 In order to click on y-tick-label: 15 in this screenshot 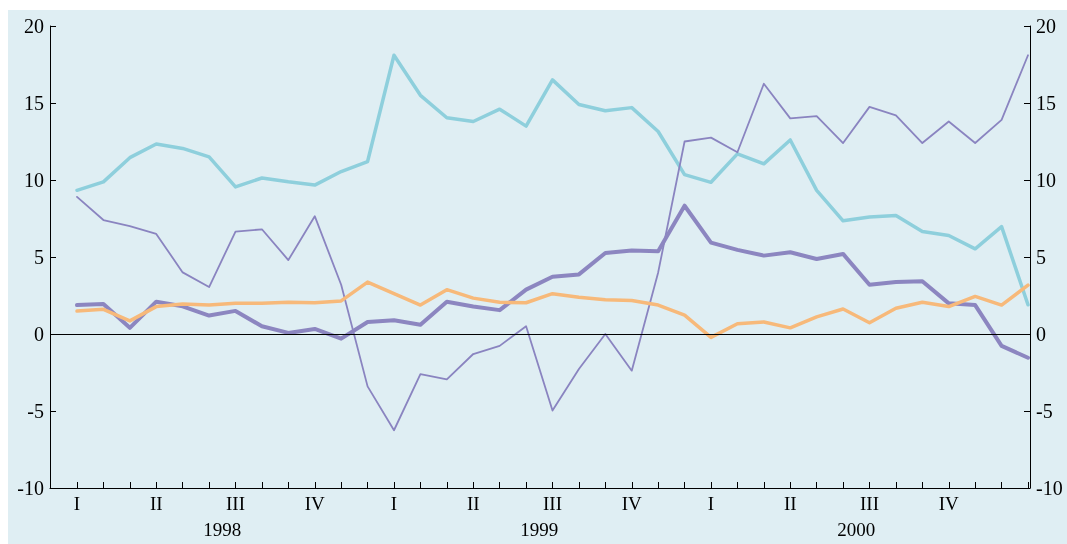, I will do `click(34, 103)`.